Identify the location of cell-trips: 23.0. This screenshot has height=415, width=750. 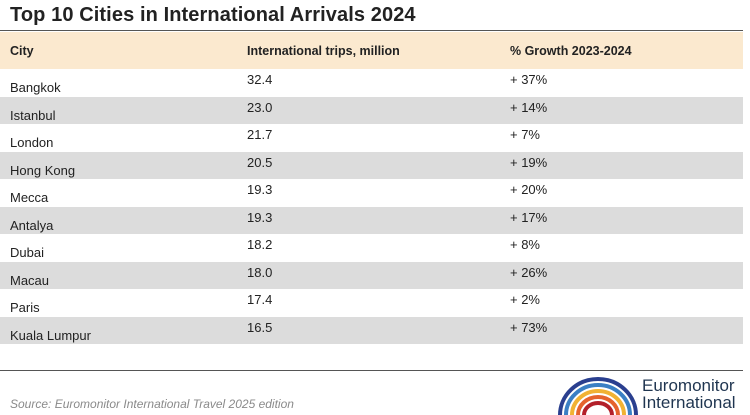
(260, 107).